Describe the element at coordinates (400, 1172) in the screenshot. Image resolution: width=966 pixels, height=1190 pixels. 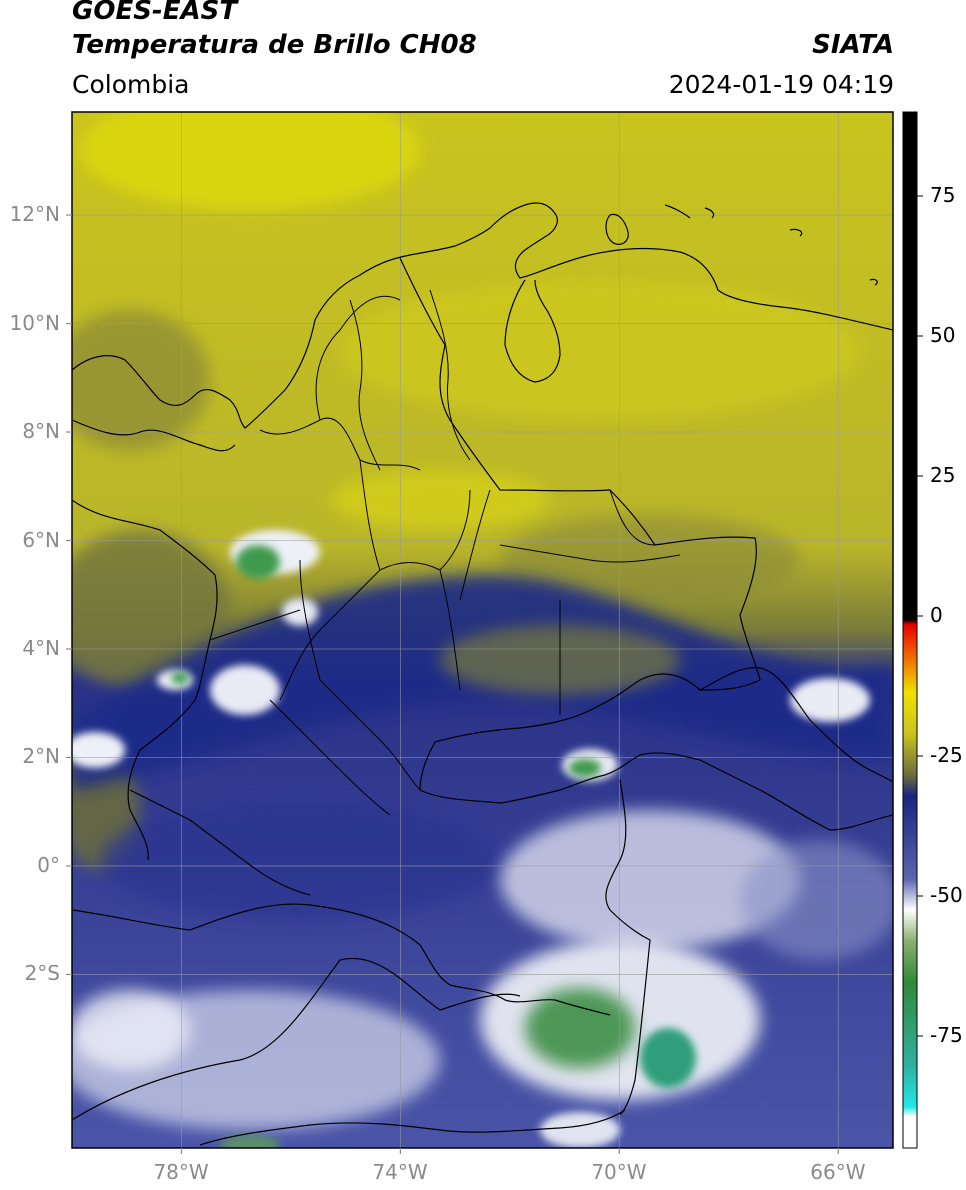
I see `lon-tick-label: 74°W` at that location.